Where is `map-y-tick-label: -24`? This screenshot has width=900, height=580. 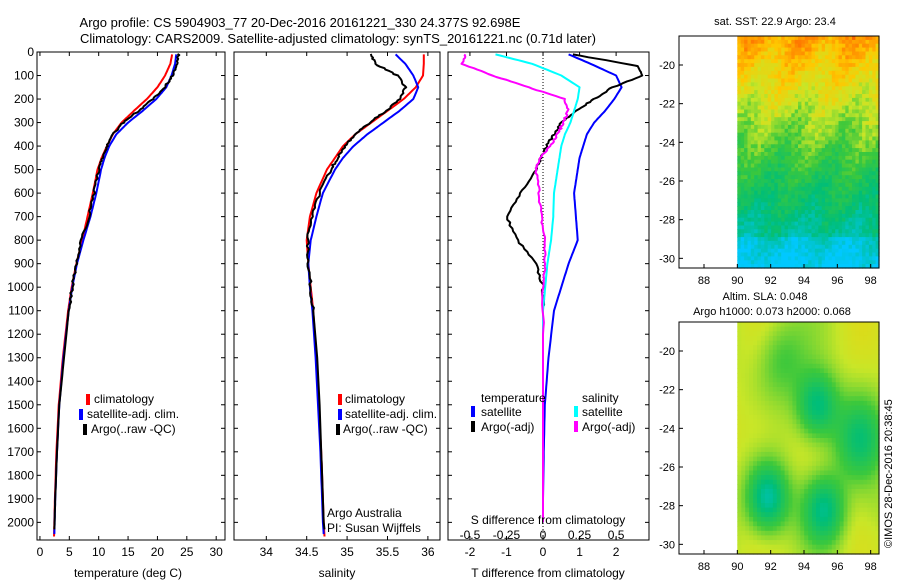
map-y-tick-label: -24 is located at coordinates (667, 429).